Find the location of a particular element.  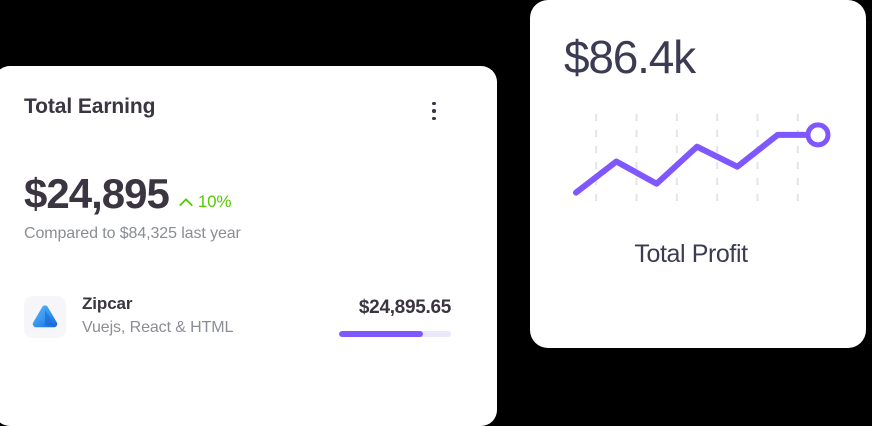

profit-line-chart is located at coordinates (700, 161).